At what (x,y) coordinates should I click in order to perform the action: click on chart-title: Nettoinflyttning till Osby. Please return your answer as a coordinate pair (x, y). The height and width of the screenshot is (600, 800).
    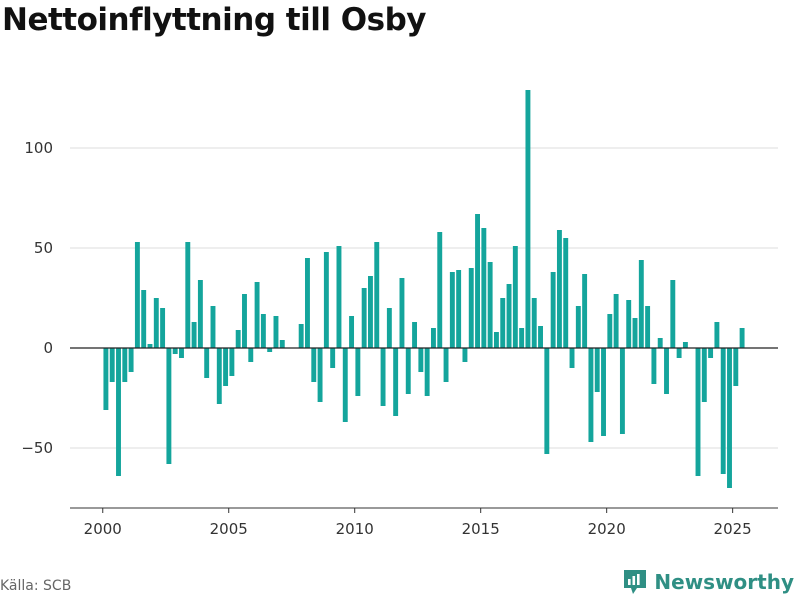
    Looking at the image, I should click on (214, 20).